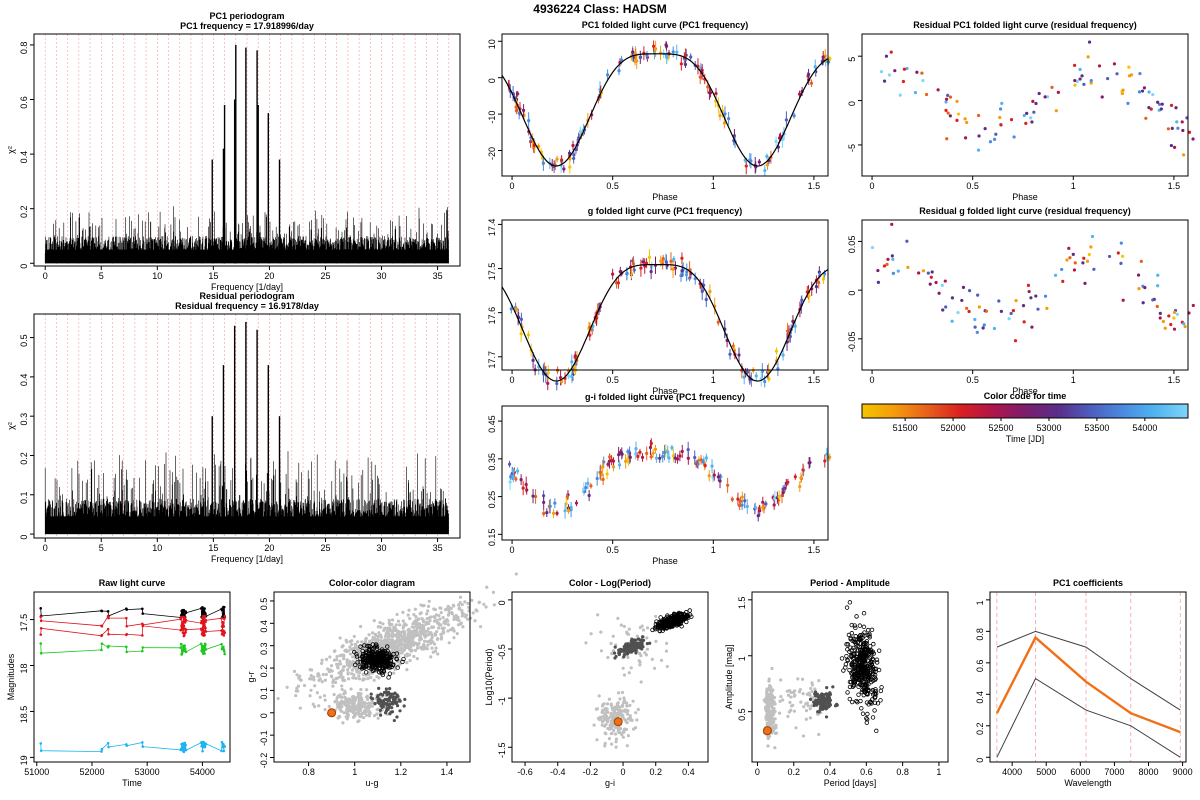 The image size is (1200, 800). Describe the element at coordinates (905, 428) in the screenshot. I see `x-tick-label: 51500` at that location.